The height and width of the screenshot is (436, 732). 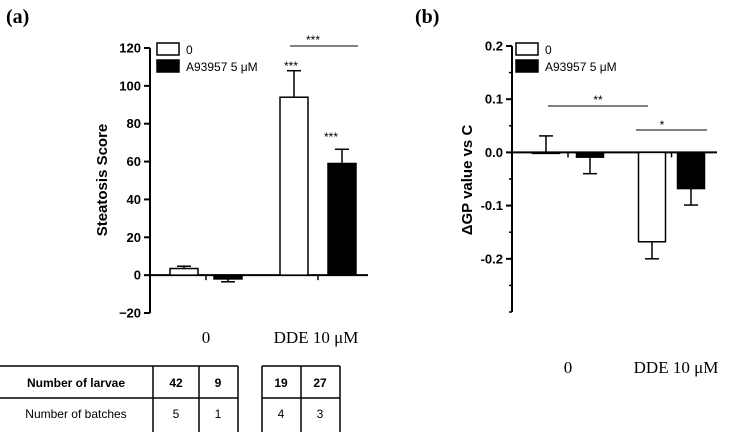 What do you see at coordinates (75, 414) in the screenshot?
I see `table-row-label: Number of batches` at bounding box center [75, 414].